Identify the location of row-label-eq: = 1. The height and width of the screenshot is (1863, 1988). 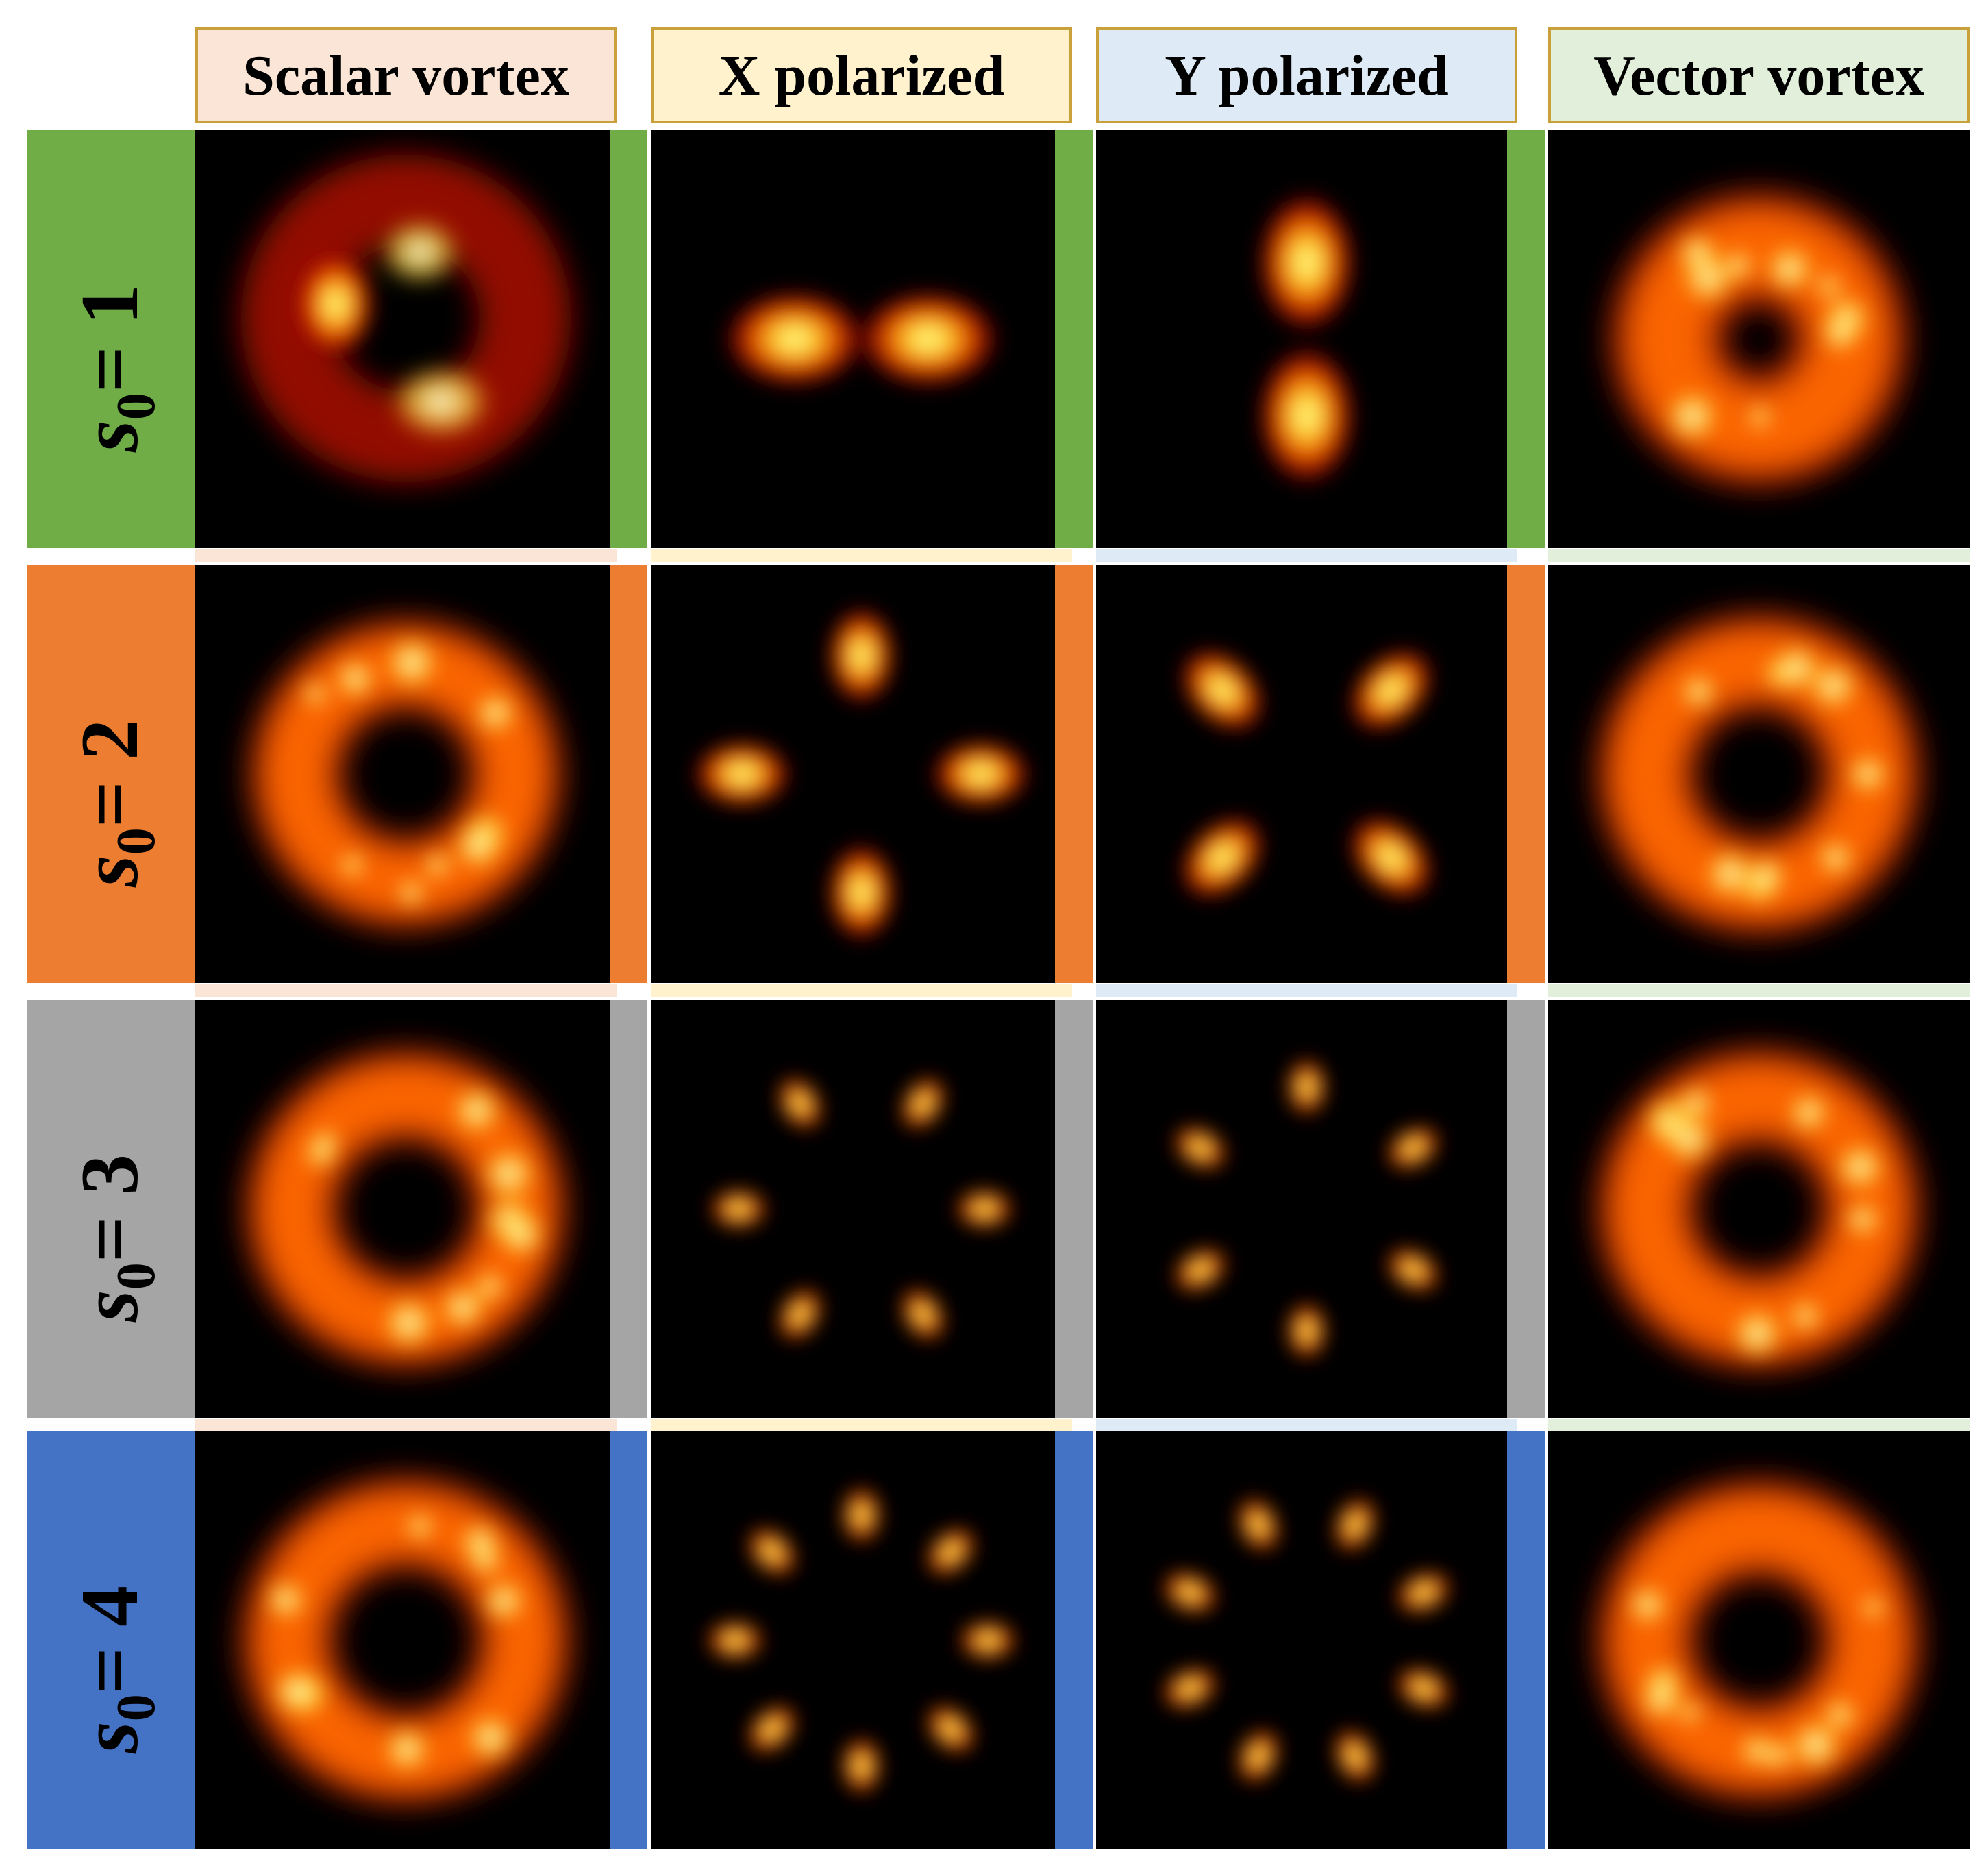
(110, 338).